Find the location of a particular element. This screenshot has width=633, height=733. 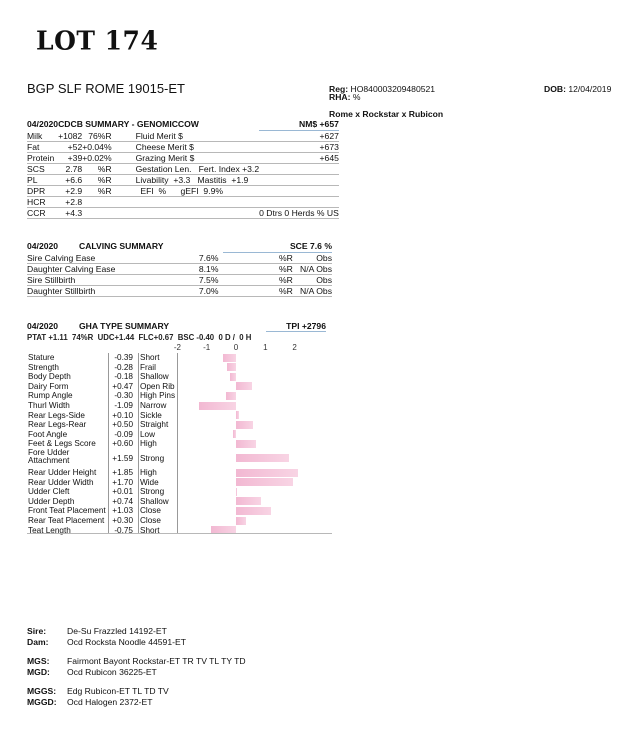

trait-value: +0.74 is located at coordinates (122, 501).